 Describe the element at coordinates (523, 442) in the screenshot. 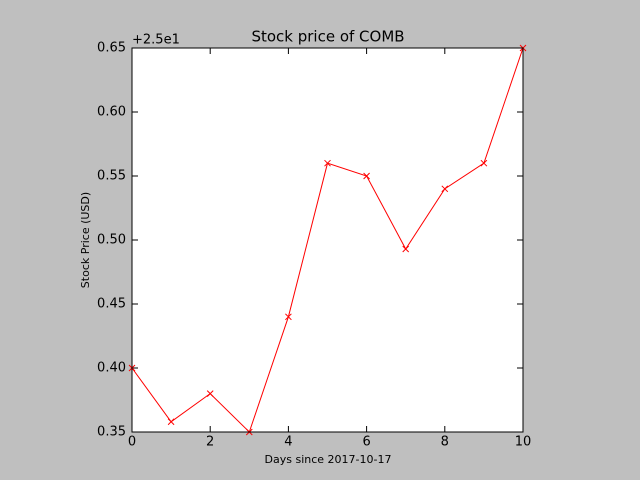

I see `x-tick-label: 10` at that location.